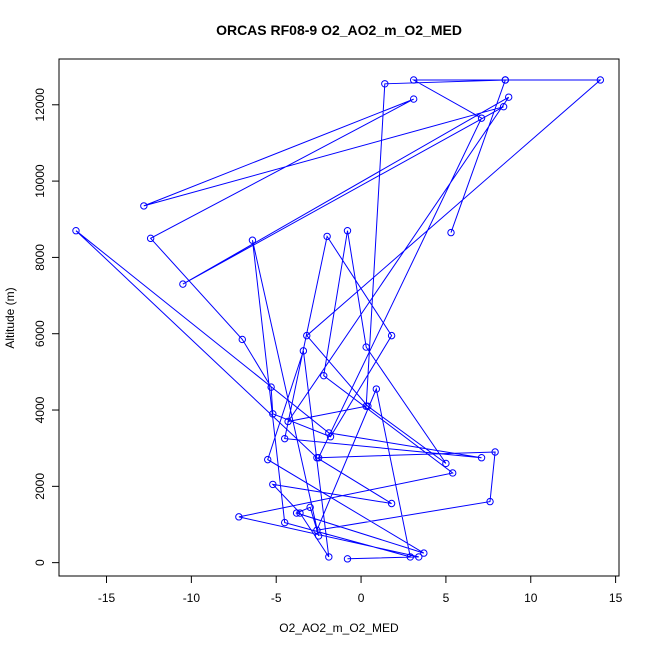 The image size is (650, 650). What do you see at coordinates (360, 590) in the screenshot?
I see `x-axis: -15 -10 -5 0 5 10 15` at bounding box center [360, 590].